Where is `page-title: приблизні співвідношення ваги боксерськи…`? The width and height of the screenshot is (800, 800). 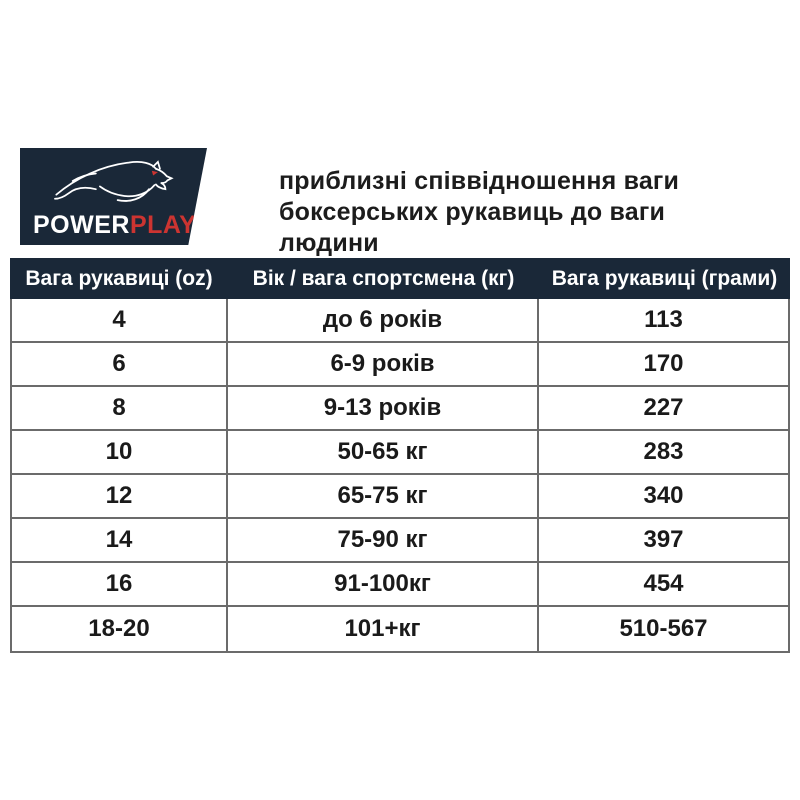
page-title: приблизні співвідношення ваги боксерськи… is located at coordinates (519, 212).